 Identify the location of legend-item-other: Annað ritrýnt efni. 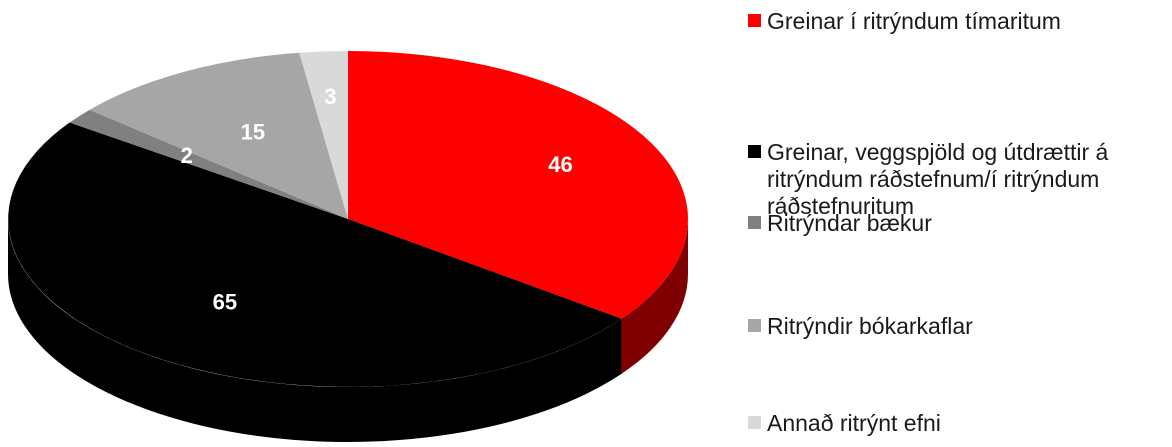
(957, 423).